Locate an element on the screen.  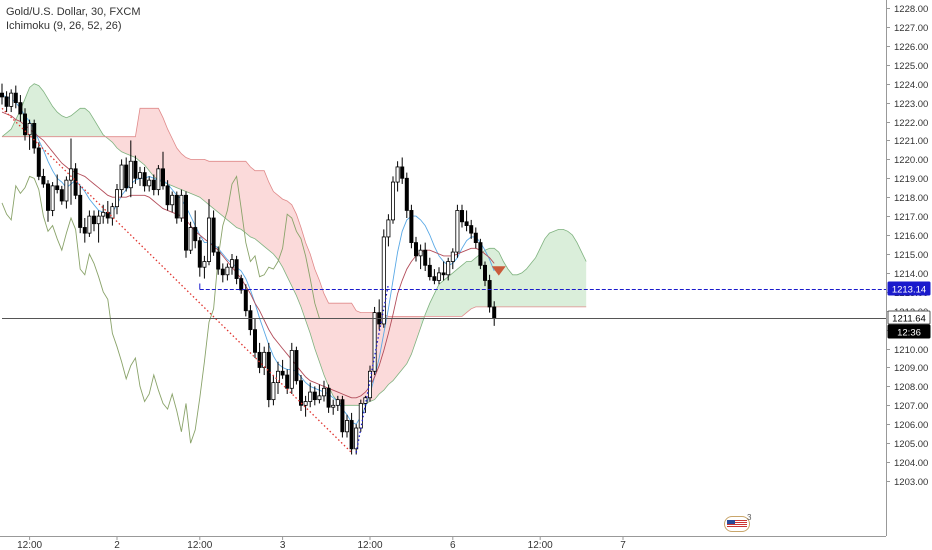
uptrend-line is located at coordinates (372, 368).